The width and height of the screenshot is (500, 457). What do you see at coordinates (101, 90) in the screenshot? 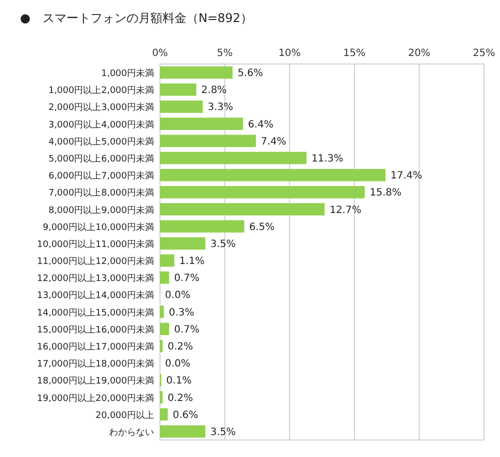
I see `y-tick-label: 1,000円以上2,000円未満` at bounding box center [101, 90].